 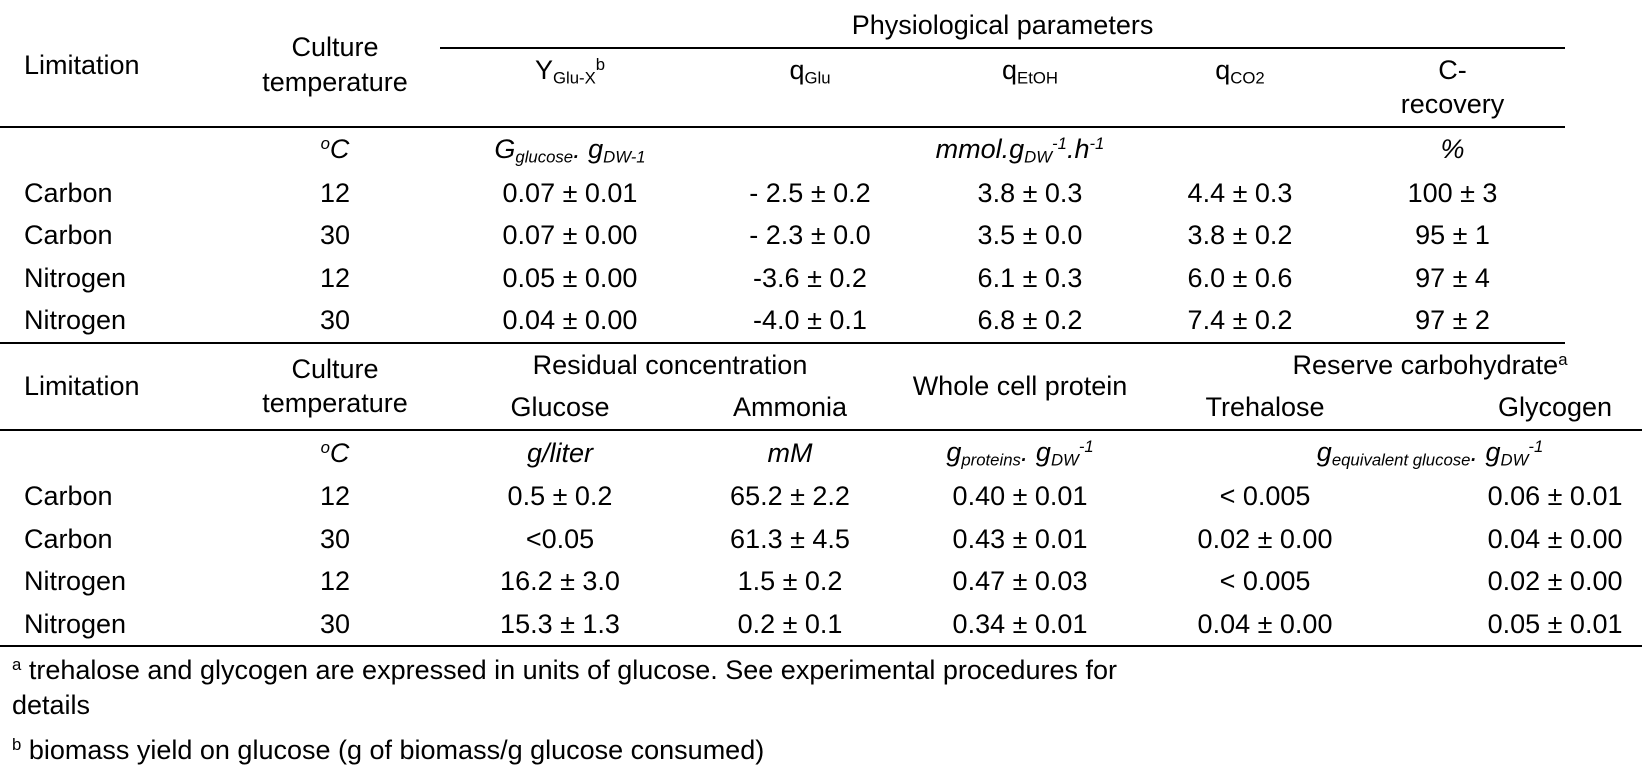 What do you see at coordinates (670, 364) in the screenshot?
I see `group-header-residual-concentration: Residual concentration` at bounding box center [670, 364].